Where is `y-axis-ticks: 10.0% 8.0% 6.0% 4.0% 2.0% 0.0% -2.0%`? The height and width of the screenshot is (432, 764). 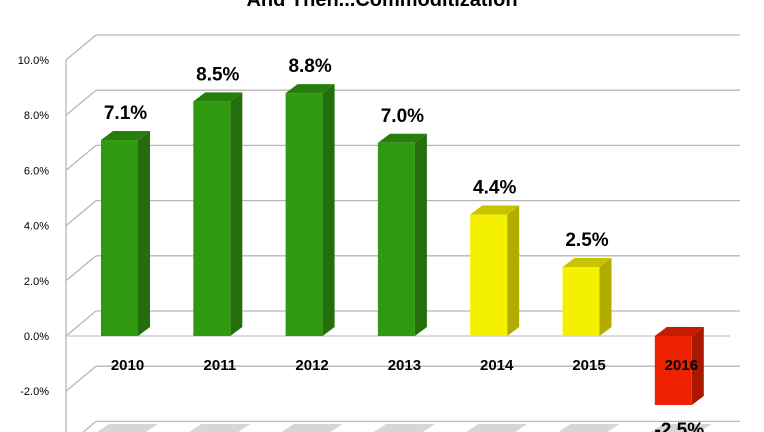
y-axis-ticks: 10.0% 8.0% 6.0% 4.0% 2.0% 0.0% -2.0% is located at coordinates (33, 226).